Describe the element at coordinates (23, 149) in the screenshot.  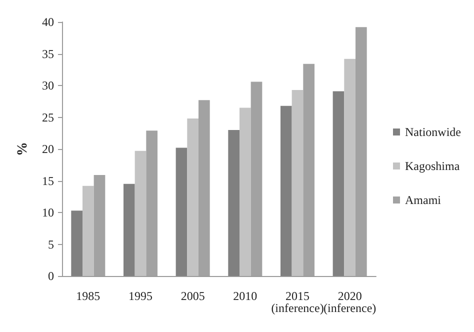
I see `y-axis-title: %` at that location.